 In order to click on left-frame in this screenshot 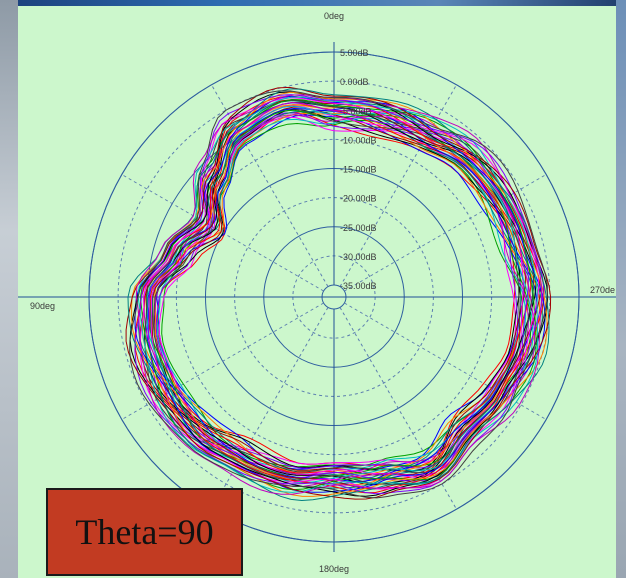, I will do `click(9, 289)`.